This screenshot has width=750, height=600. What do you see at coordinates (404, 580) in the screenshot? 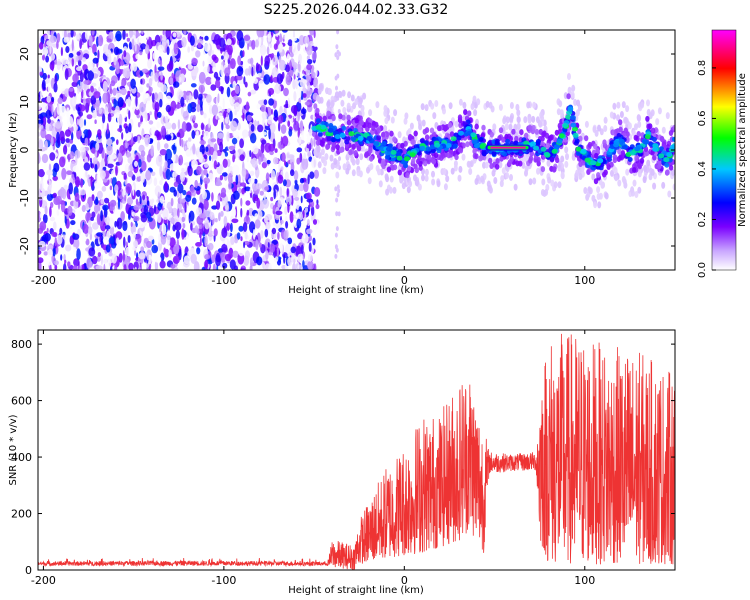
I see `x-tick-label: 0` at bounding box center [404, 580].